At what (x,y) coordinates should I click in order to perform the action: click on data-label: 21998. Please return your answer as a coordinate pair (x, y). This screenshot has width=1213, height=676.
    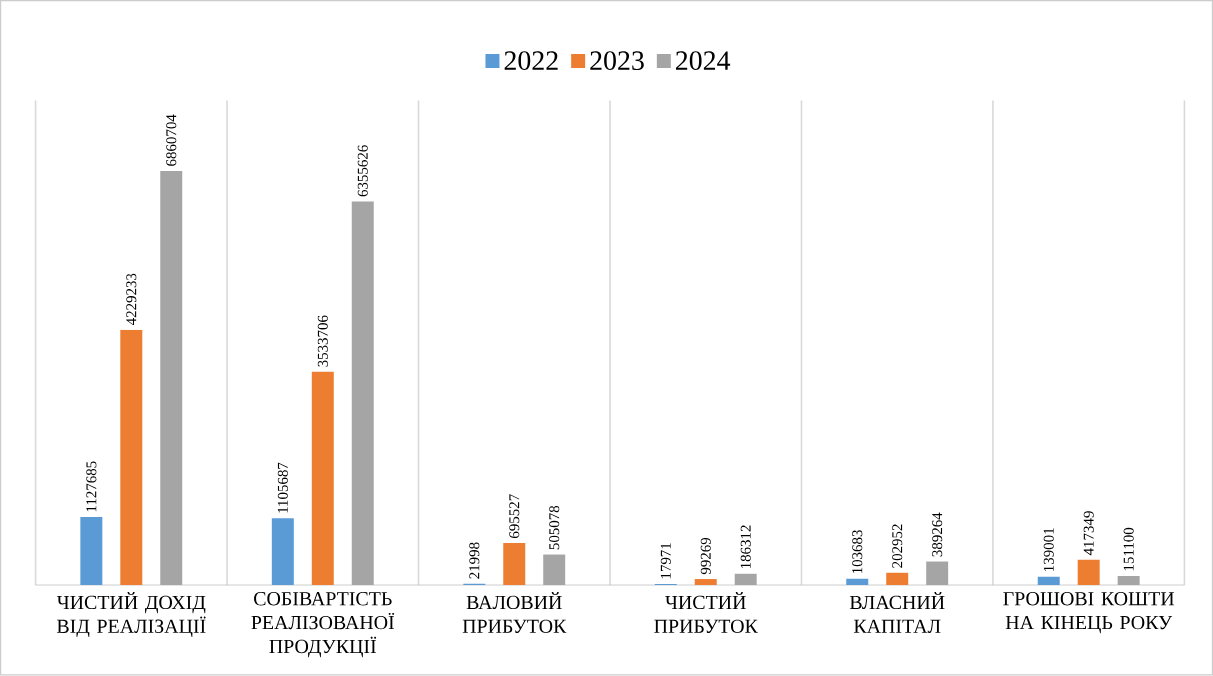
    Looking at the image, I should click on (474, 560).